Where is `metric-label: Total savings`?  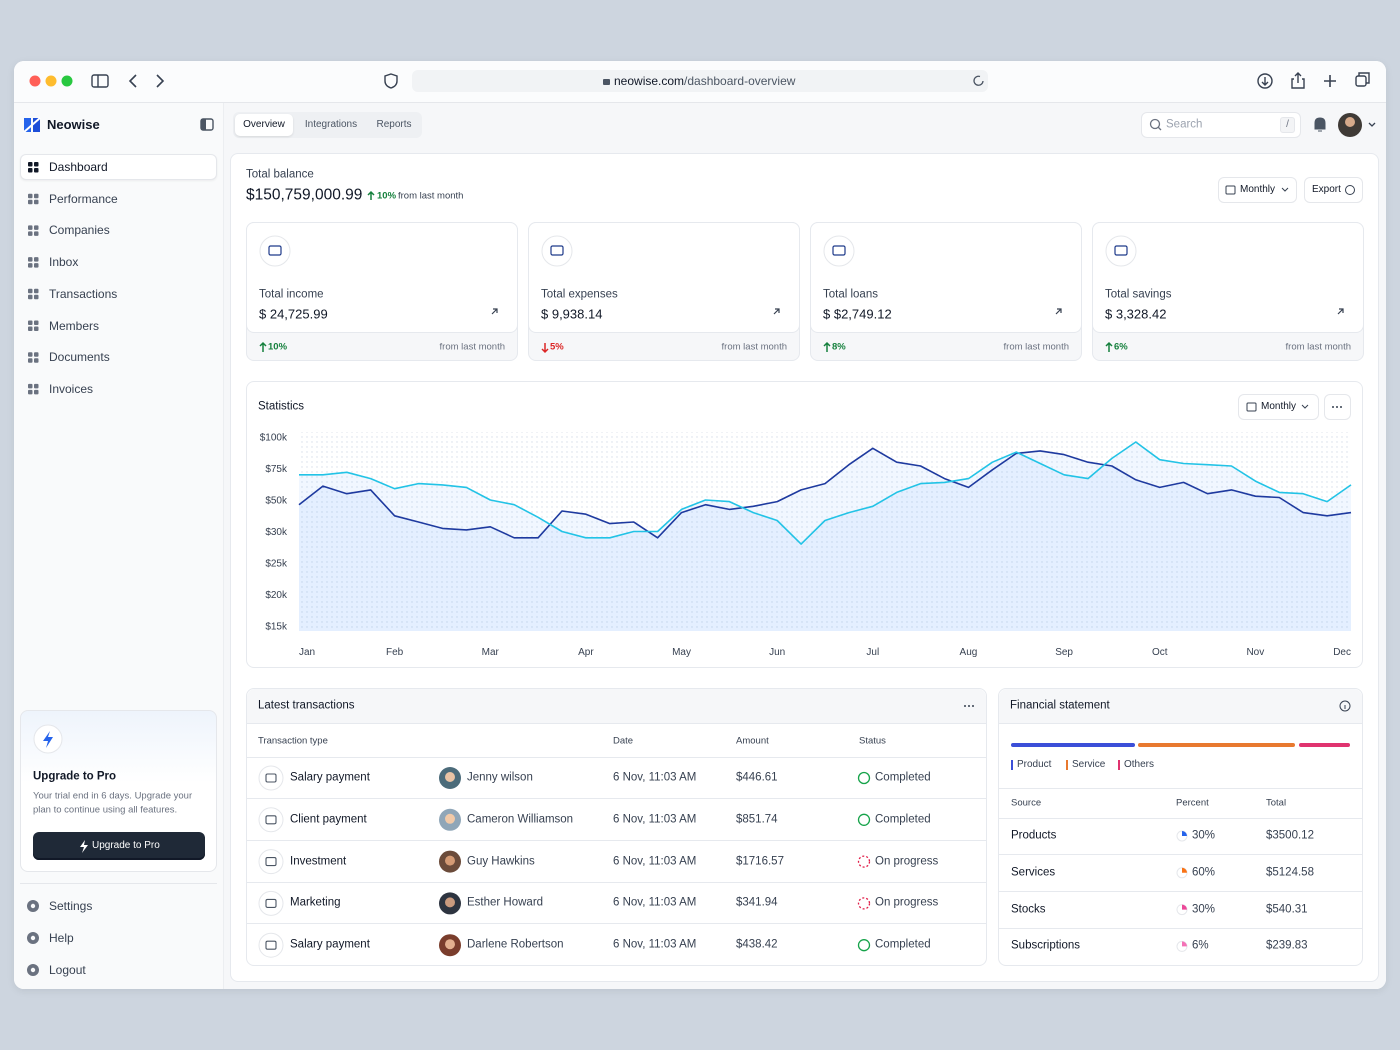 metric-label: Total savings is located at coordinates (1138, 294).